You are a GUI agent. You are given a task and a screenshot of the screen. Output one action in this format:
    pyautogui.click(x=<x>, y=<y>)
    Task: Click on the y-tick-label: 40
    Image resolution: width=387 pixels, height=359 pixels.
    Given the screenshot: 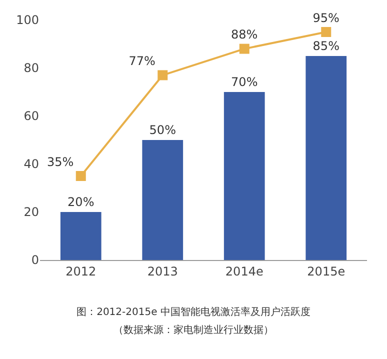 What is the action you would take?
    pyautogui.click(x=31, y=164)
    